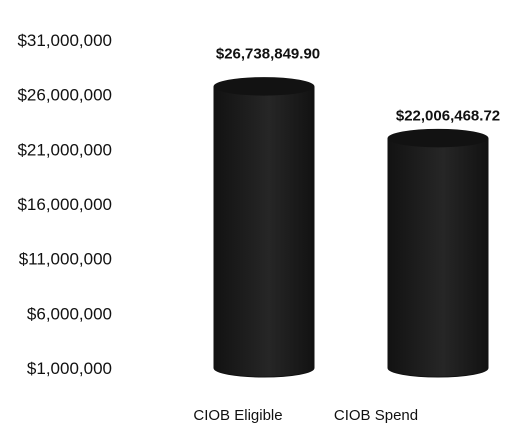 This screenshot has width=513, height=432. I want to click on y-tick-label: $6,000,000, so click(69, 313).